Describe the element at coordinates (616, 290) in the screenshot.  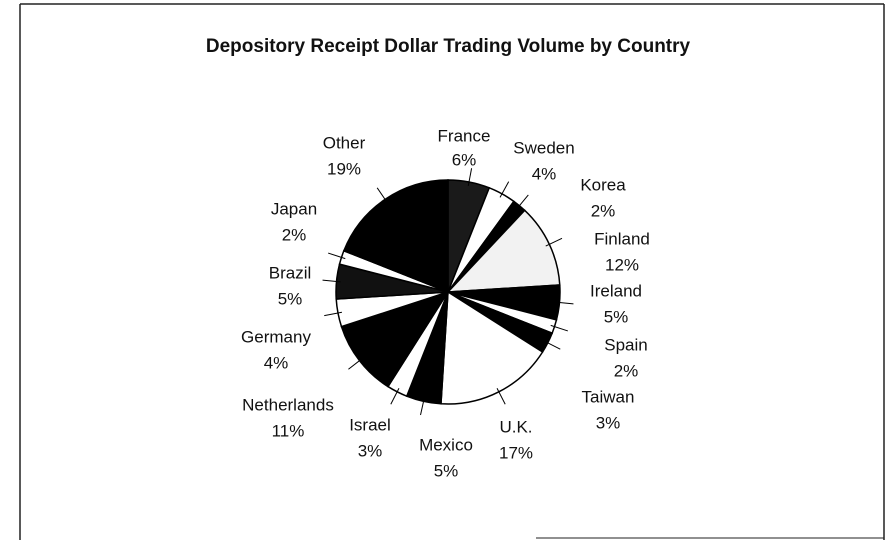
I see `slice-label: Ireland` at that location.